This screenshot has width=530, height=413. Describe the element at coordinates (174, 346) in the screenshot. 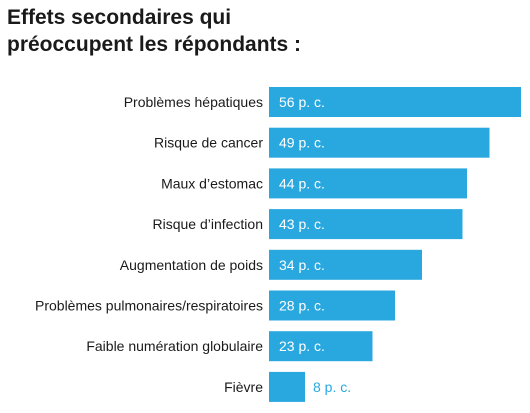

I see `category-label: Faible numération globulaire` at that location.